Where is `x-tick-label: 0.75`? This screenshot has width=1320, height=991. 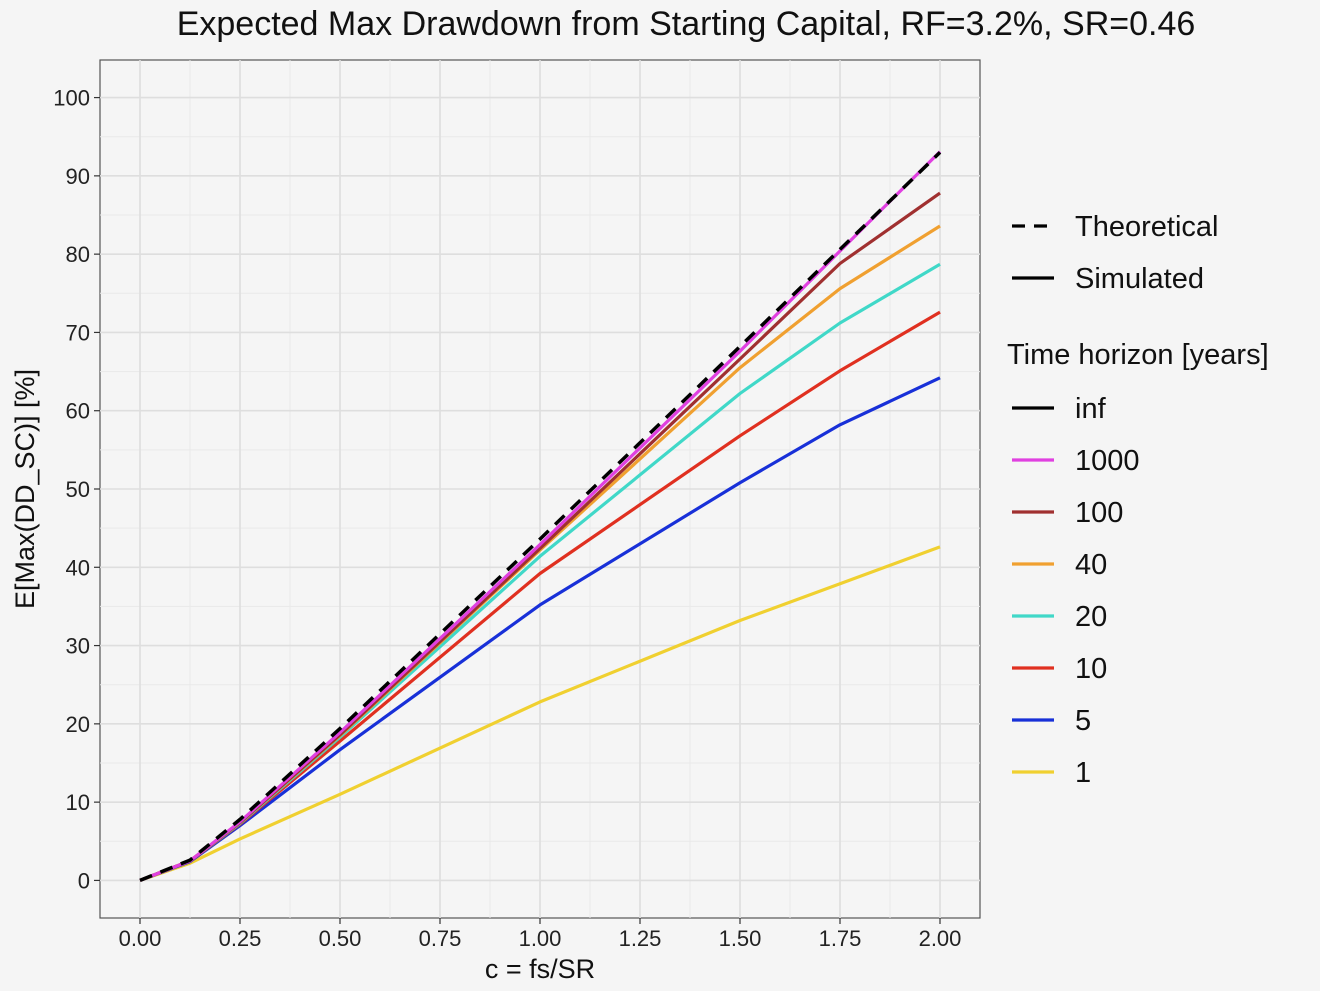
x-tick-label: 0.75 is located at coordinates (440, 938).